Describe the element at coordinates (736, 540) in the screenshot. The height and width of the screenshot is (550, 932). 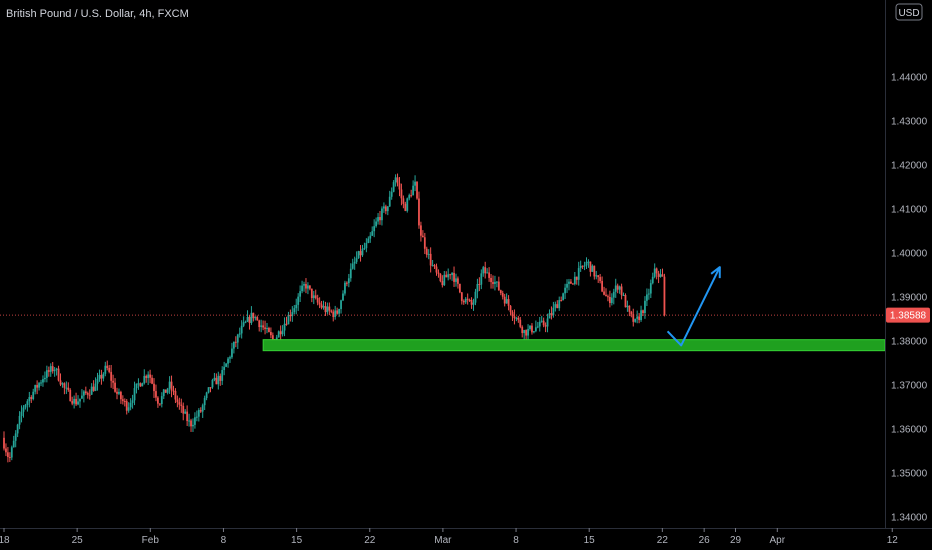
I see `time-tick-label: 29` at that location.